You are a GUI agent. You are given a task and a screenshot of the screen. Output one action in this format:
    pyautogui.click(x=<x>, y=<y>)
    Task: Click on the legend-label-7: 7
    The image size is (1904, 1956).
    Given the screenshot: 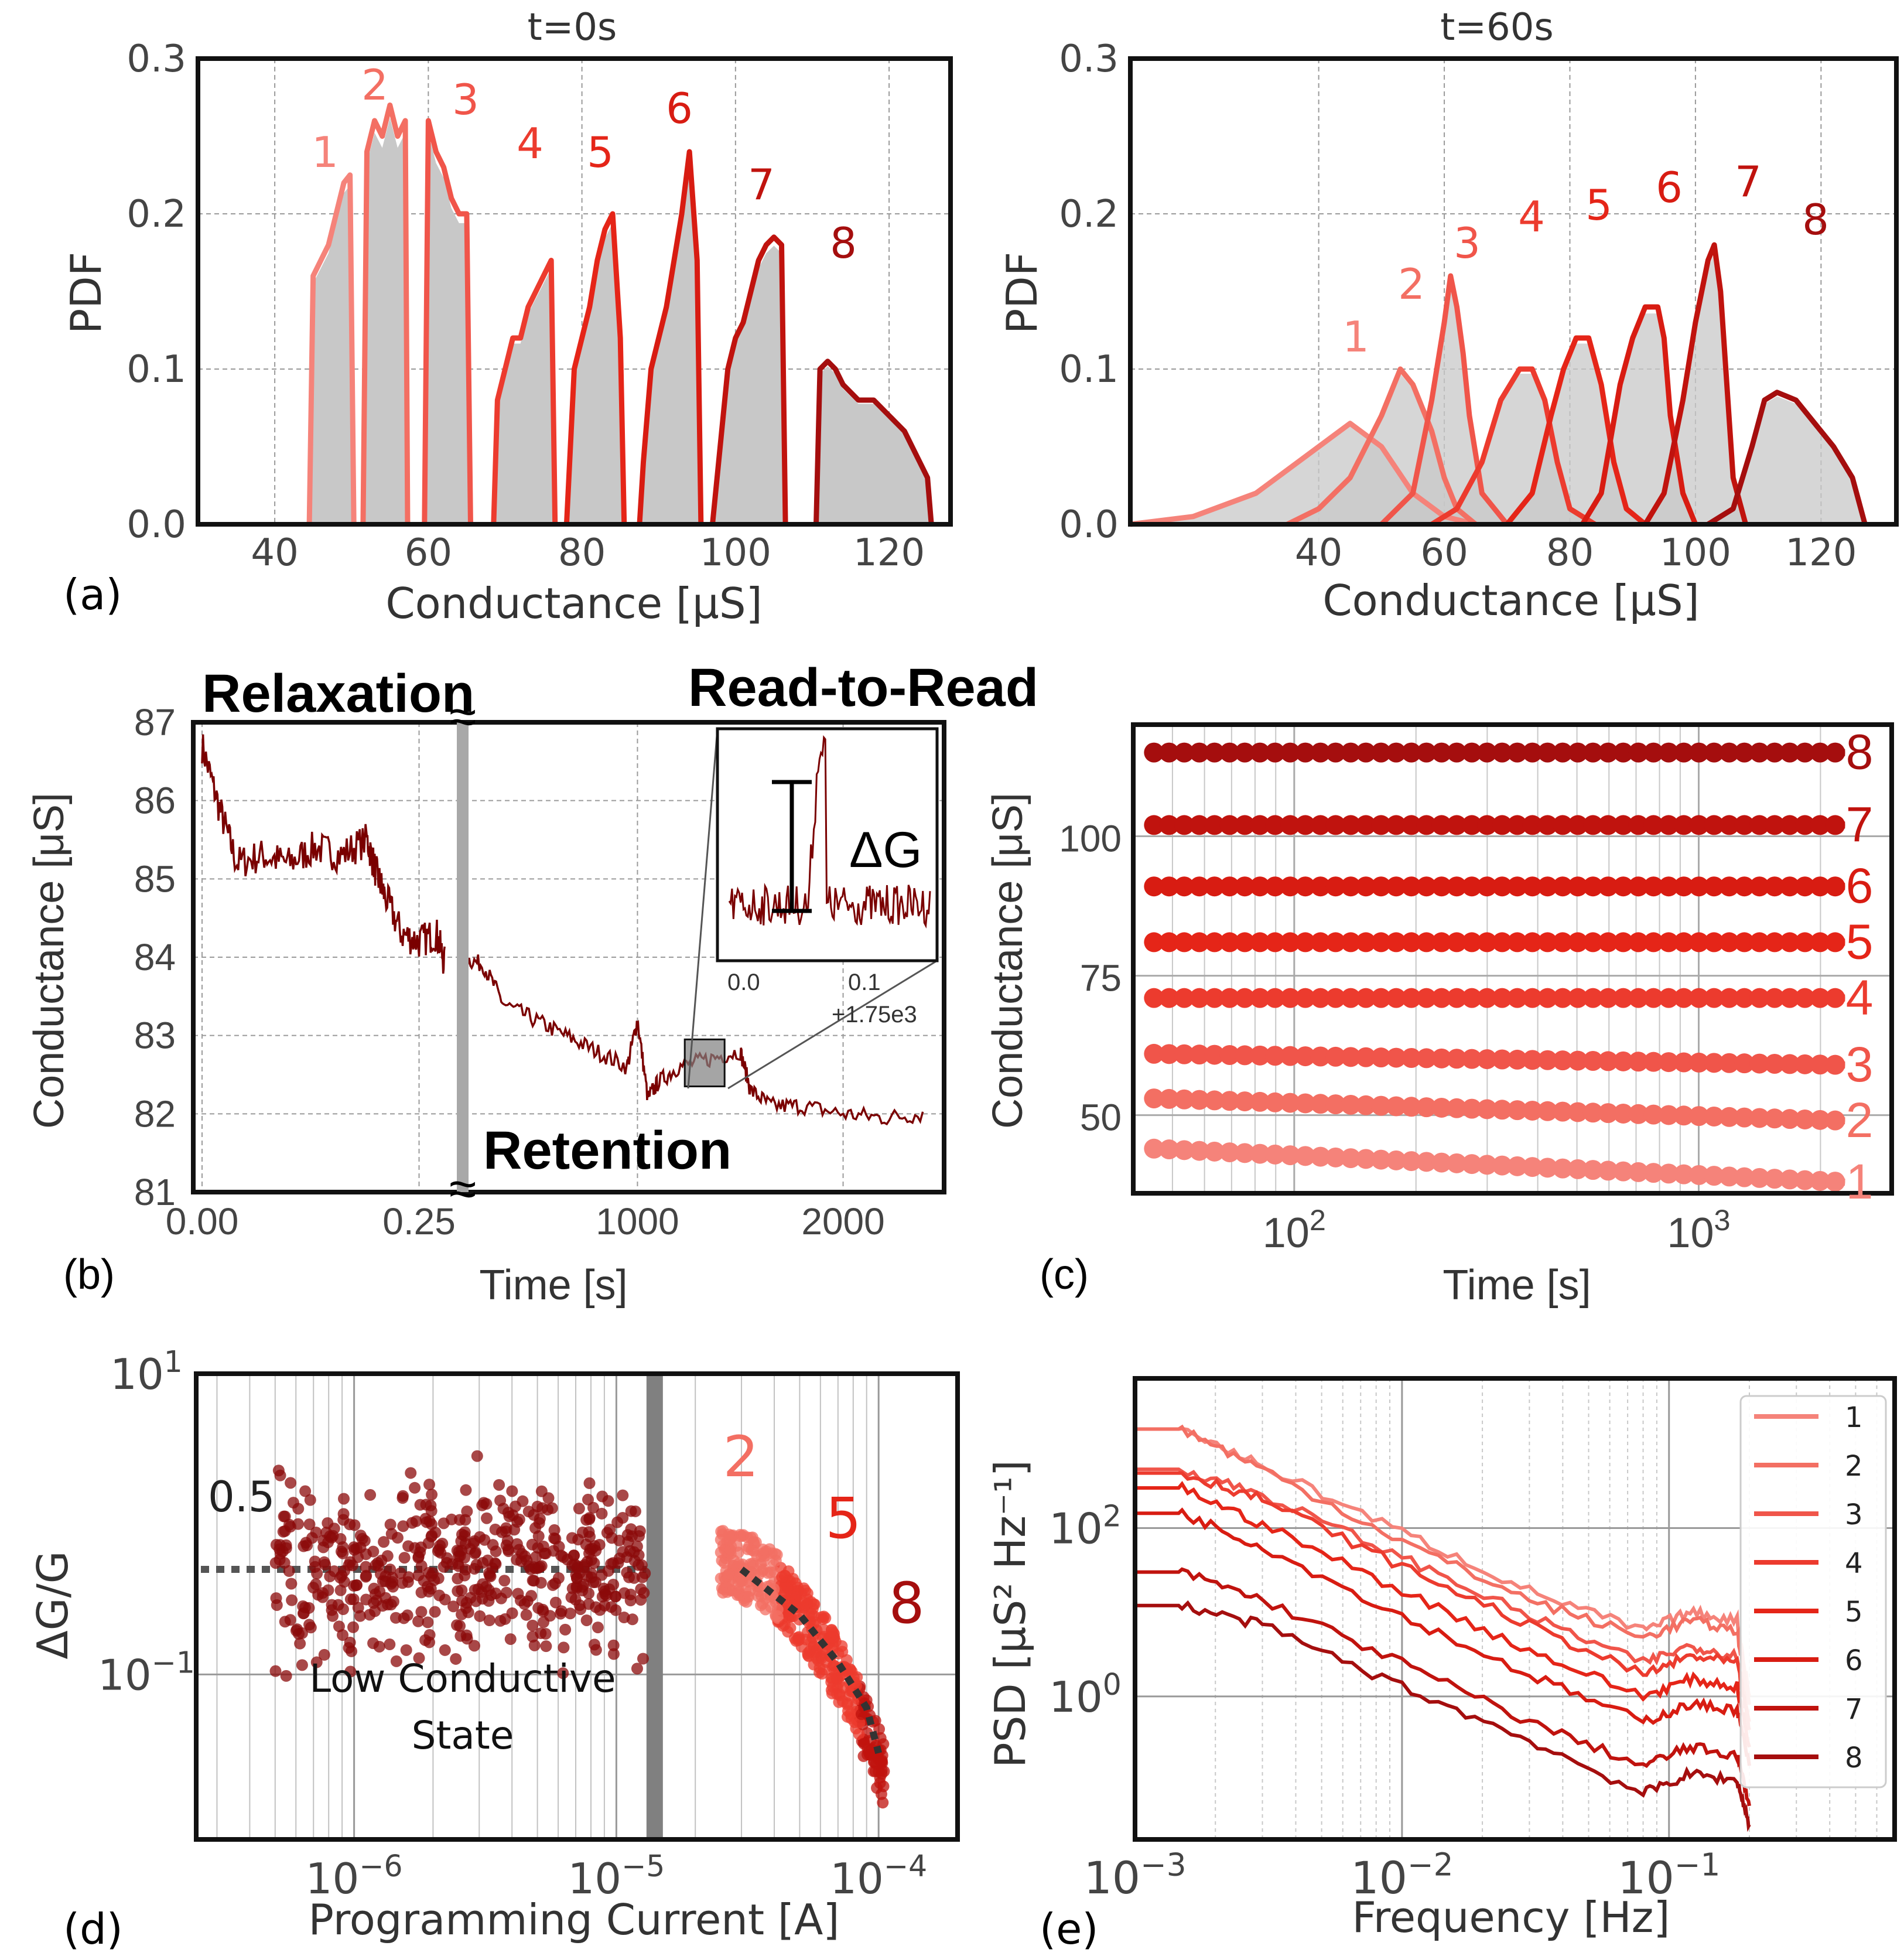 What is the action you would take?
    pyautogui.click(x=1854, y=1709)
    